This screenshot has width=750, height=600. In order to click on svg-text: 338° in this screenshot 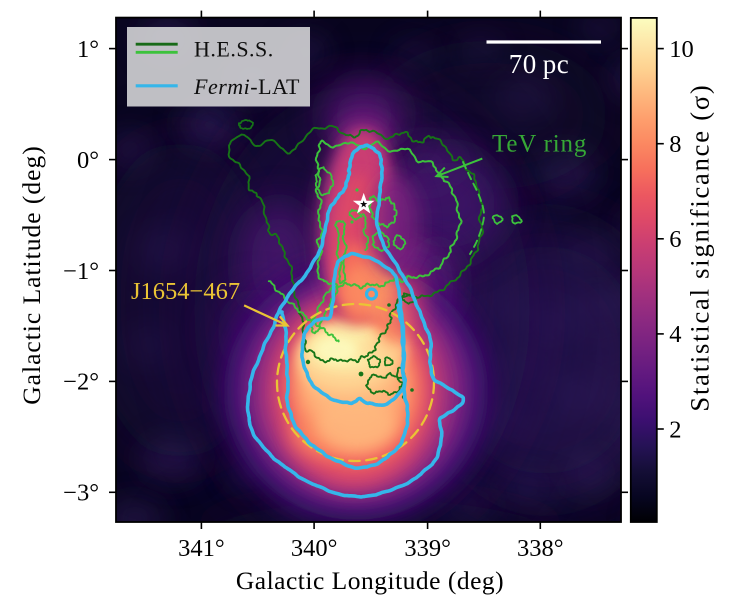, I will do `click(540, 548)`.